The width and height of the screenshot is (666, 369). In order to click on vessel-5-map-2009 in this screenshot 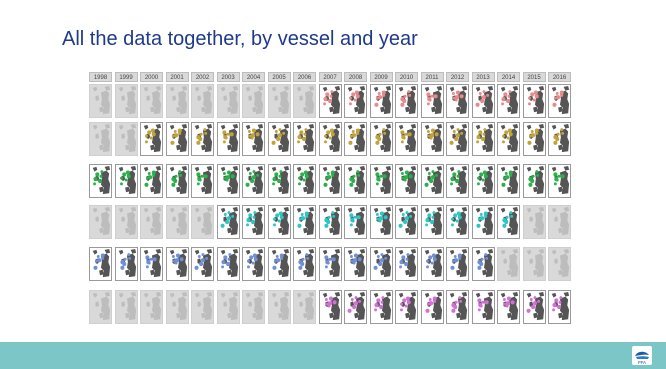, I will do `click(381, 264)`.